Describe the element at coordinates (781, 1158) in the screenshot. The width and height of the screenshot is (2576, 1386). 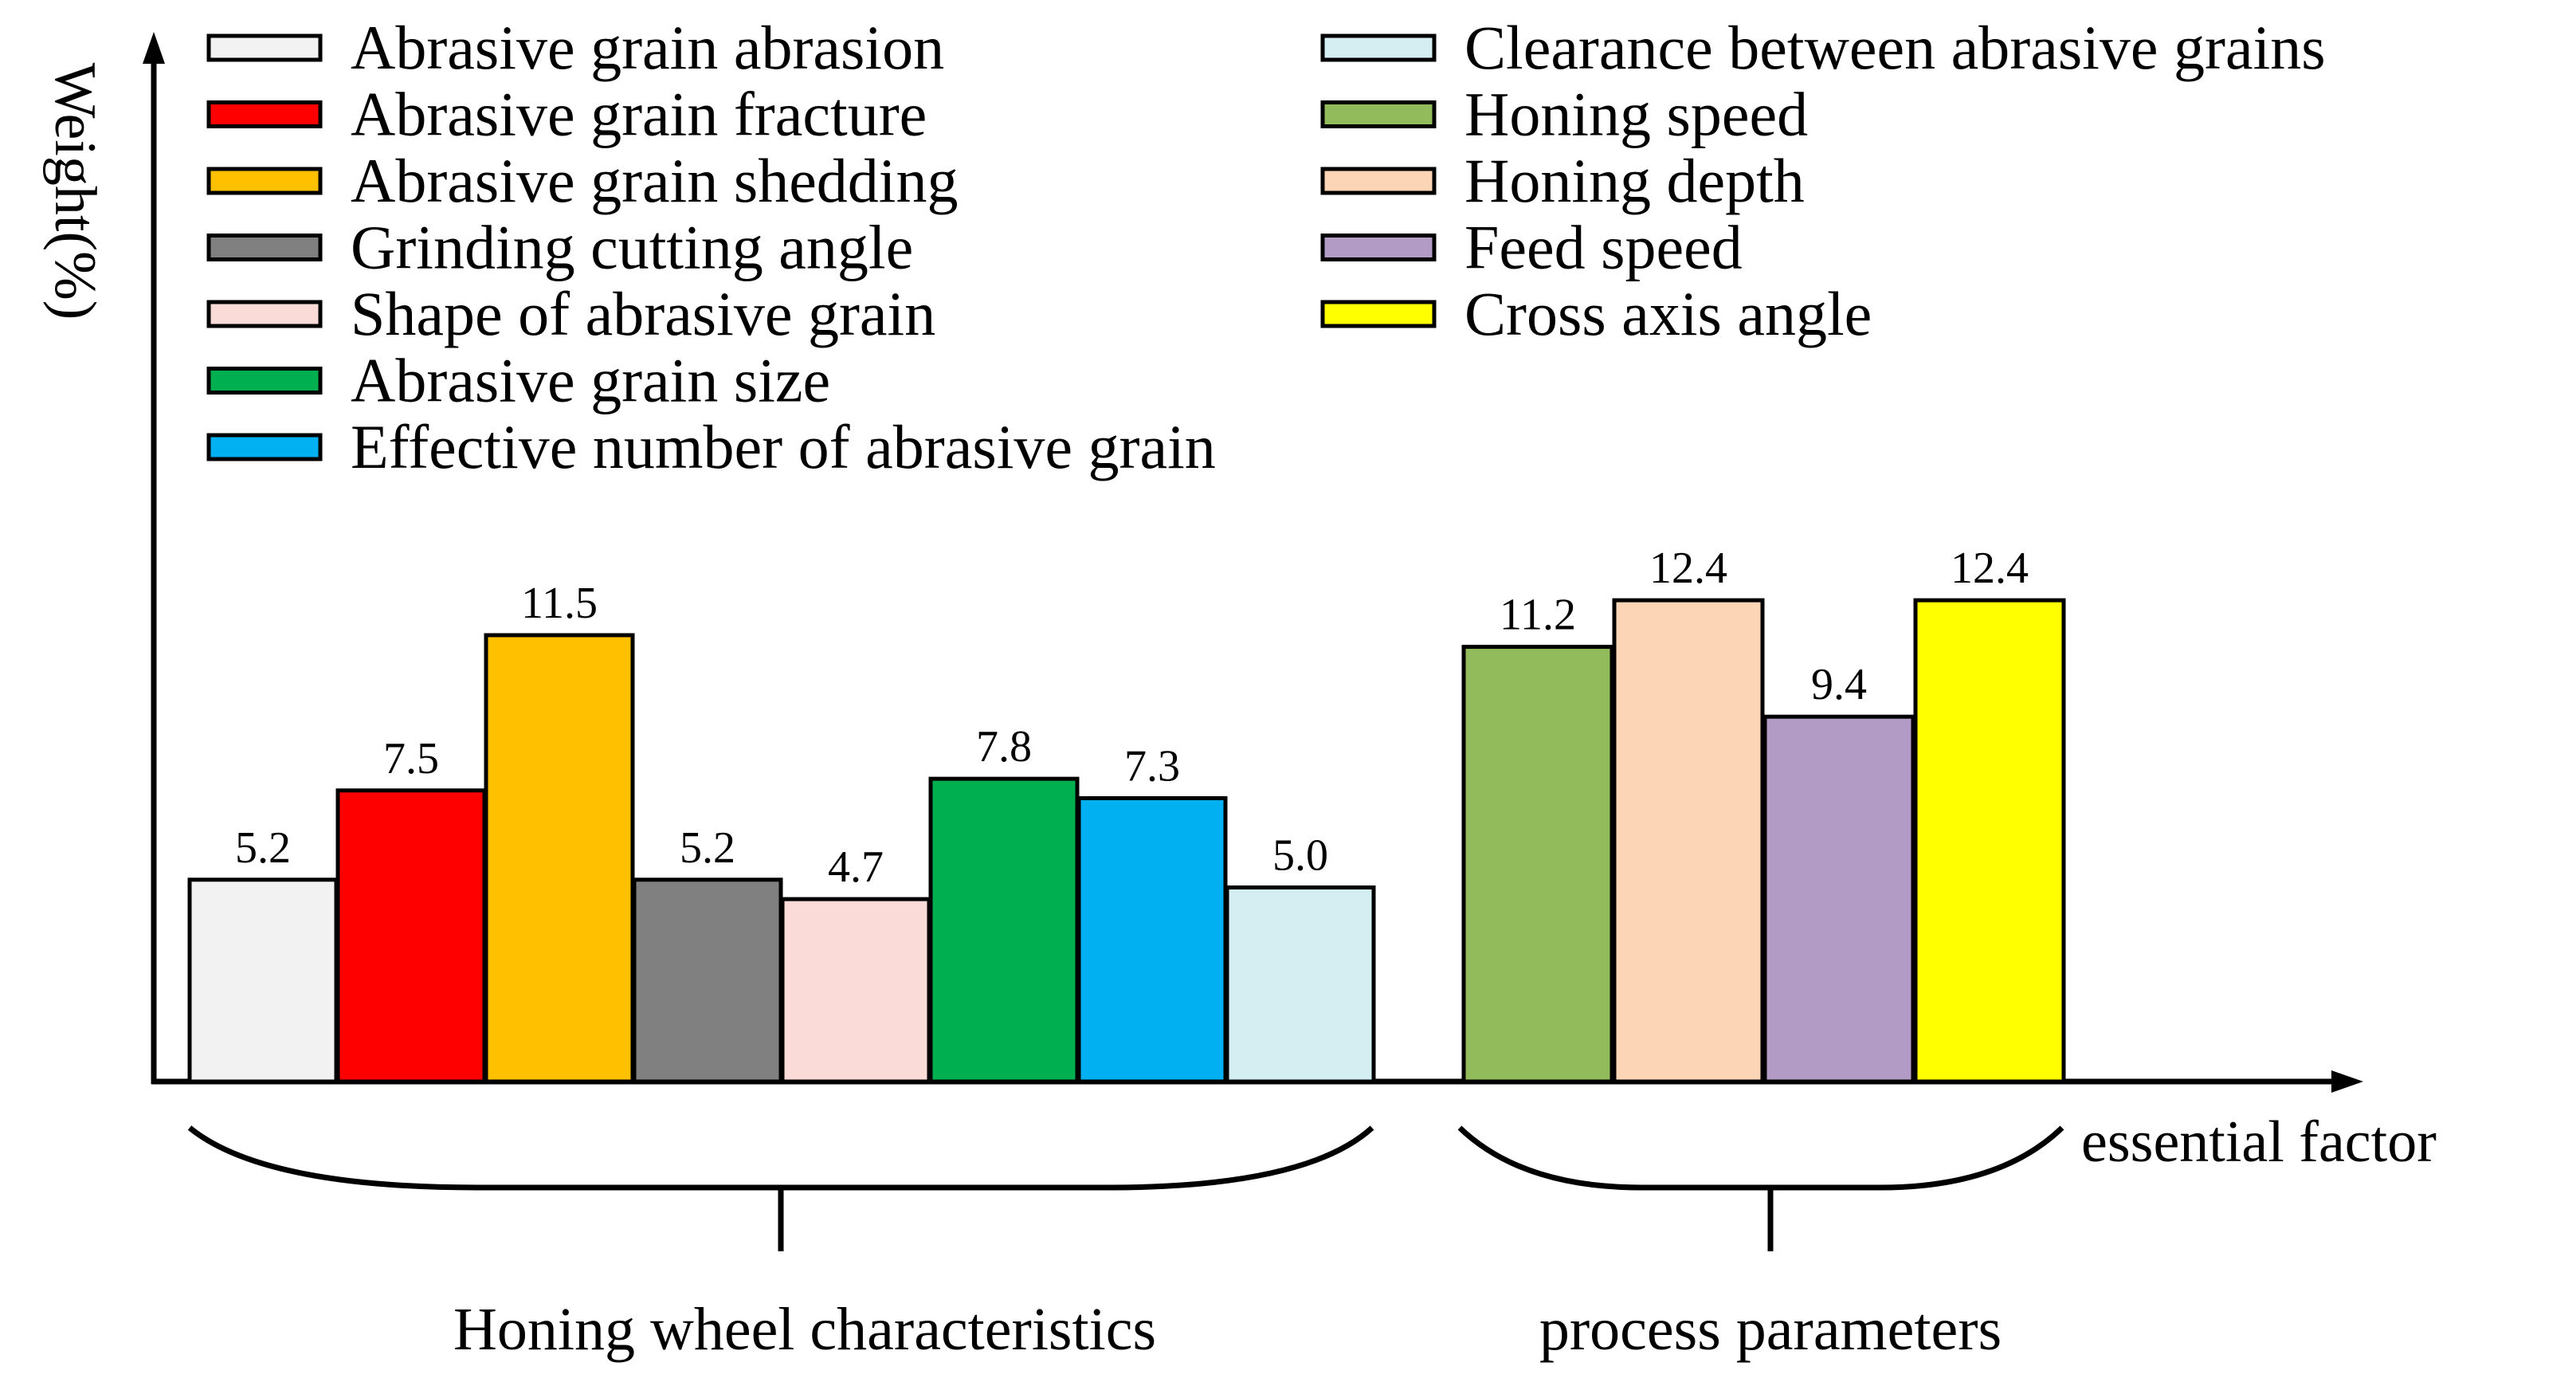
I see `brace-honing-wheel` at that location.